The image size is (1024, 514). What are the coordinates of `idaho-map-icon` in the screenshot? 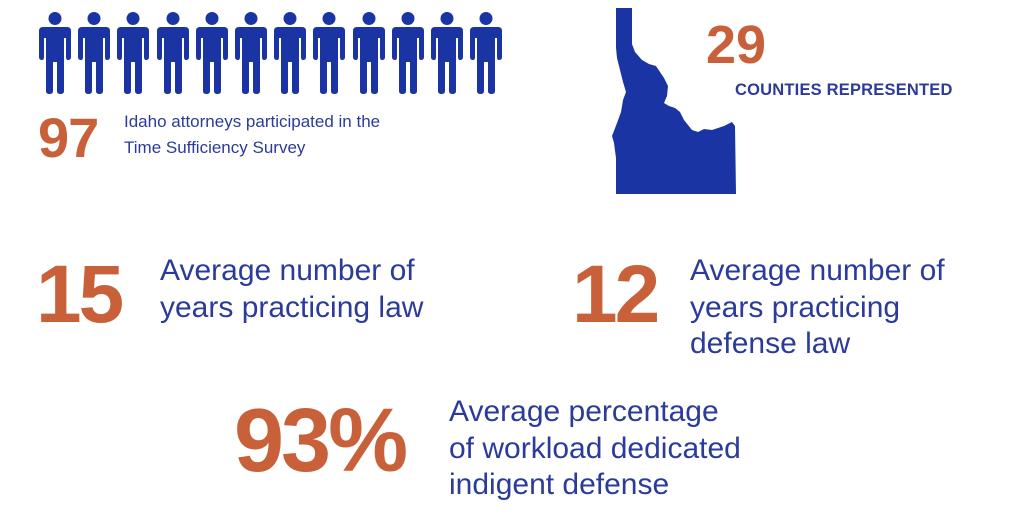 It's located at (674, 101).